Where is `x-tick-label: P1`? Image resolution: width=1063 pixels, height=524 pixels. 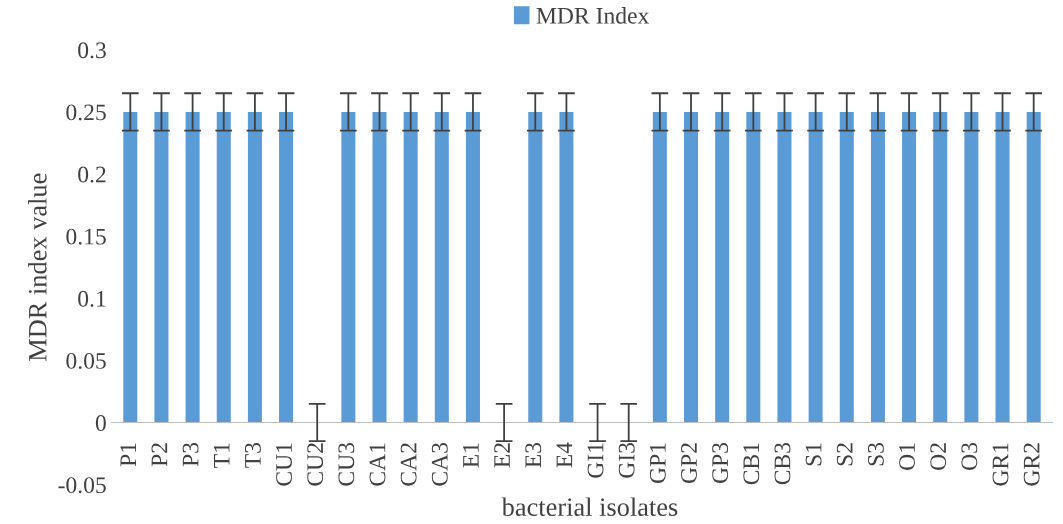
x-tick-label: P1 is located at coordinates (128, 455).